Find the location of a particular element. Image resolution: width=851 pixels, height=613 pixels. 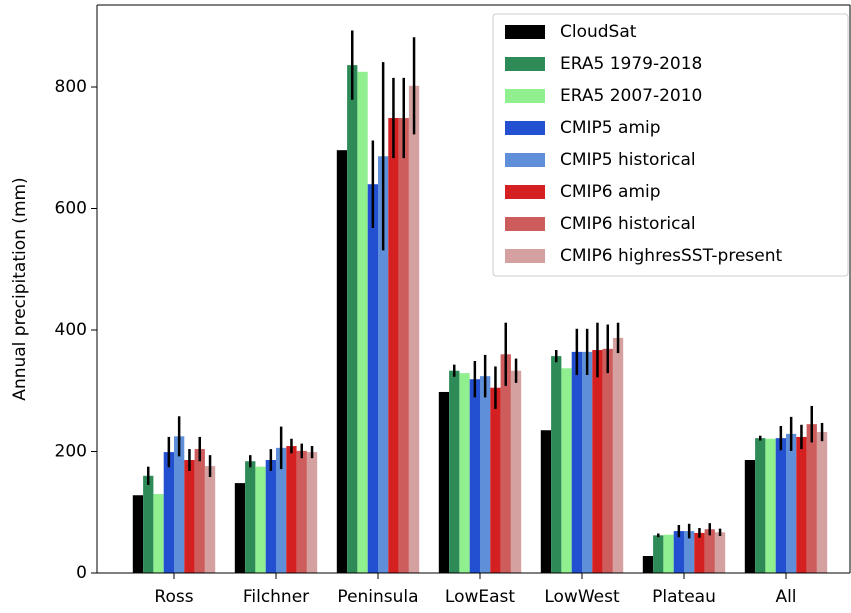

y-tick-label: 800 is located at coordinates (71, 87).